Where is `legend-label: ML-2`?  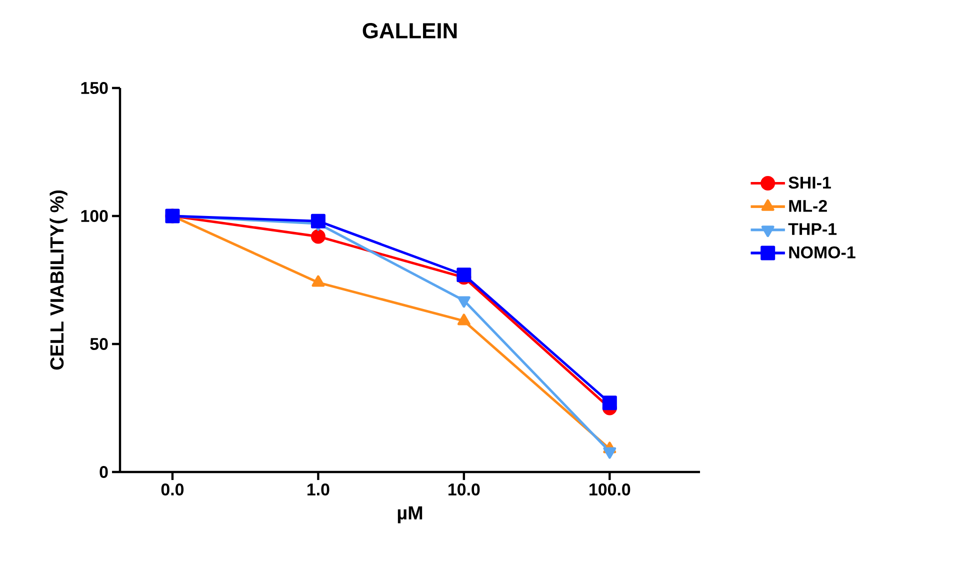 legend-label: ML-2 is located at coordinates (808, 206).